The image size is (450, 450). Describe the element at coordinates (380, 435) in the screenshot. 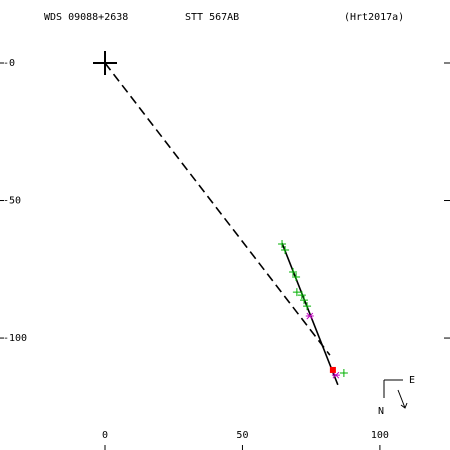

I see `x-tick-label: 100` at that location.